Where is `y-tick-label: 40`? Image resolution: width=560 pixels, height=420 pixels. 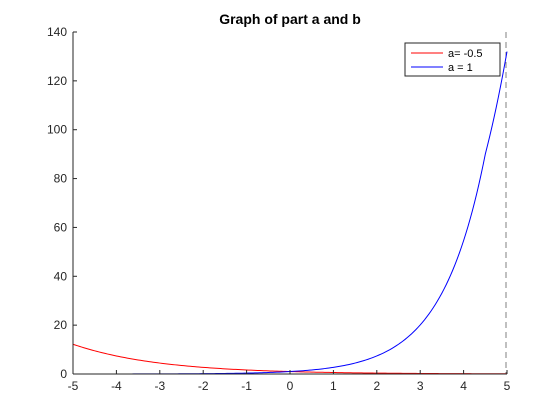 y-tick-label: 40 is located at coordinates (61, 276).